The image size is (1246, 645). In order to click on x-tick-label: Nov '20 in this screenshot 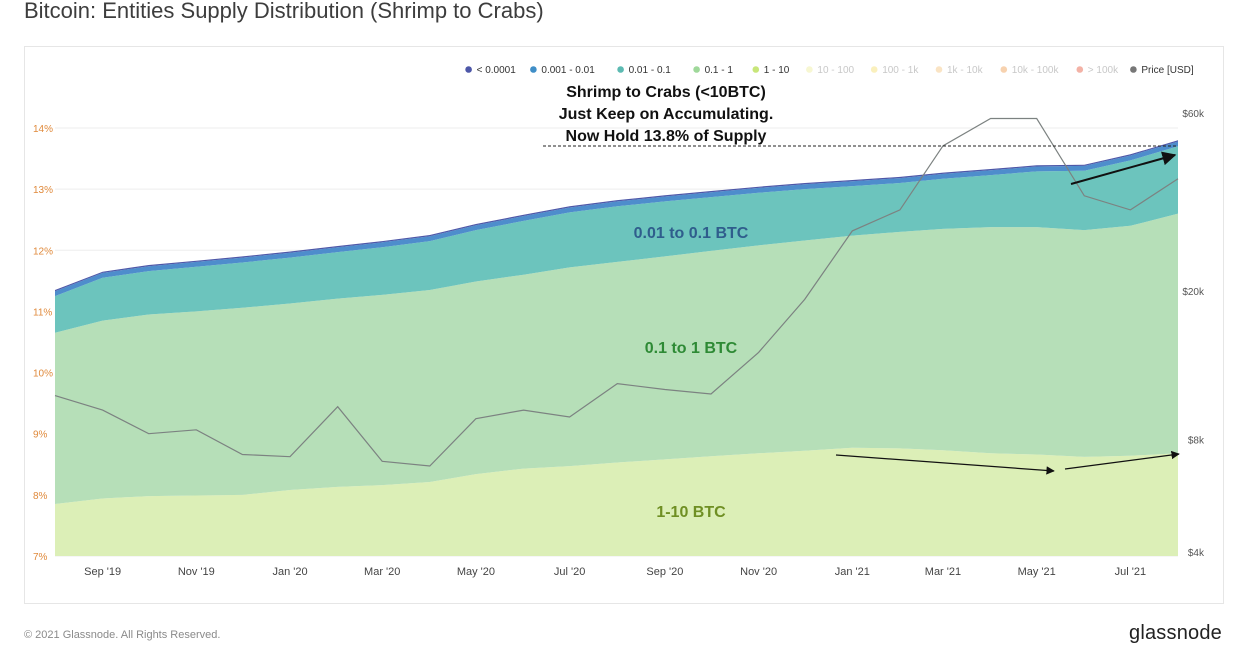, I will do `click(758, 572)`.